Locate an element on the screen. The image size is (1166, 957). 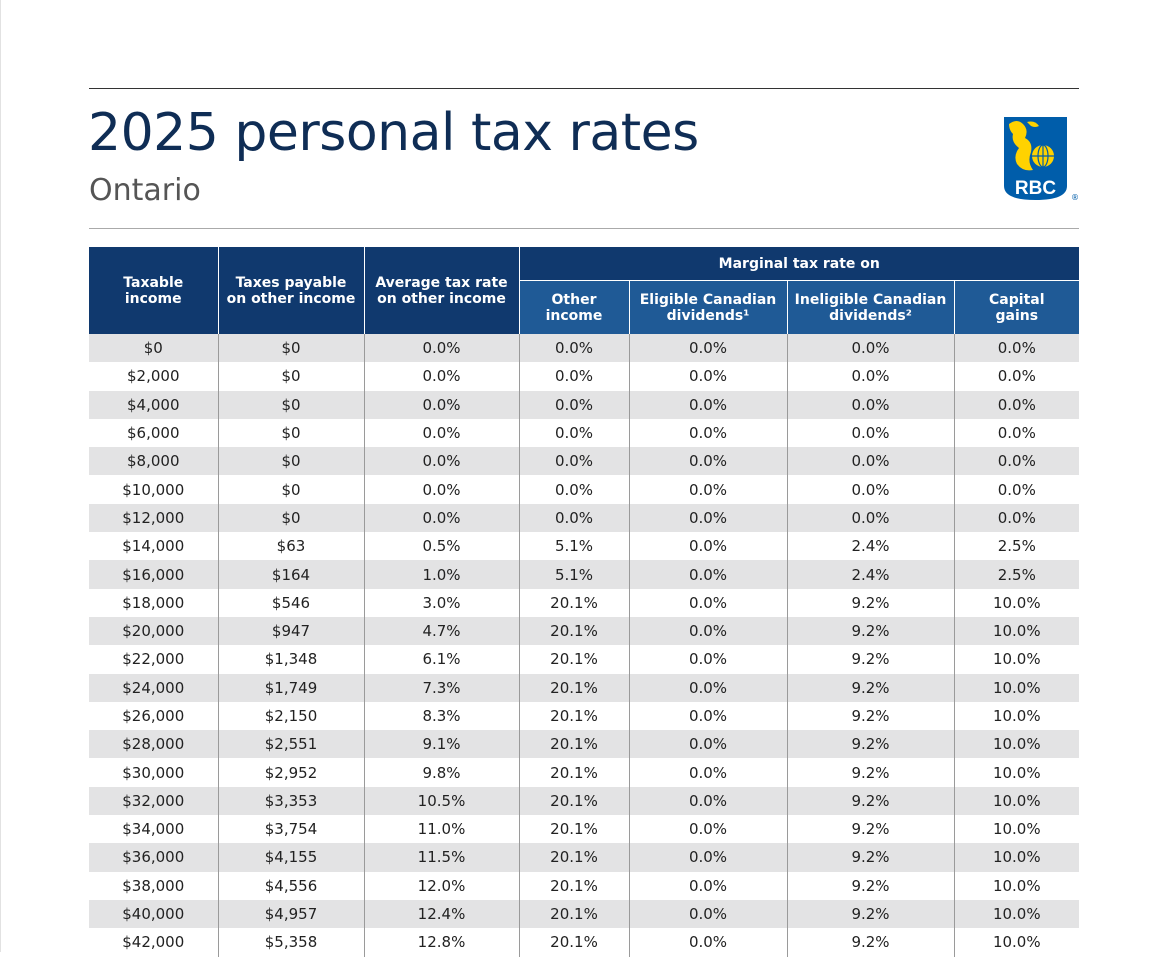
header-capital-gains: Capital gains is located at coordinates (1016, 307).